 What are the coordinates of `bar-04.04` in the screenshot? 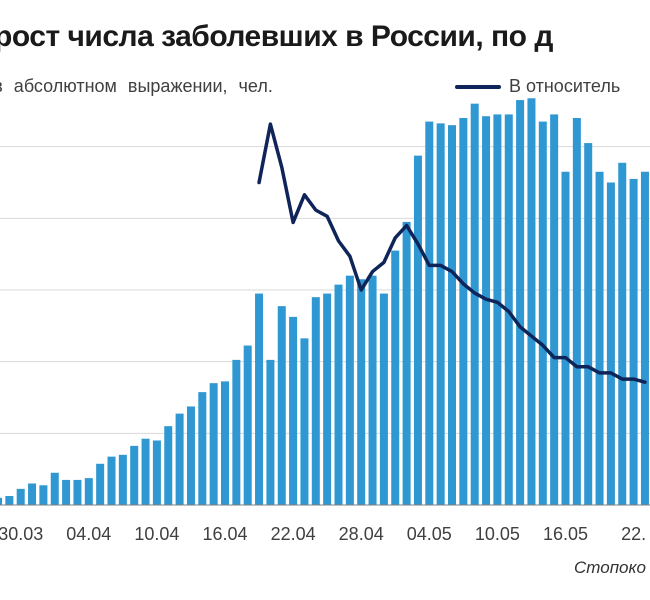 It's located at (77, 492).